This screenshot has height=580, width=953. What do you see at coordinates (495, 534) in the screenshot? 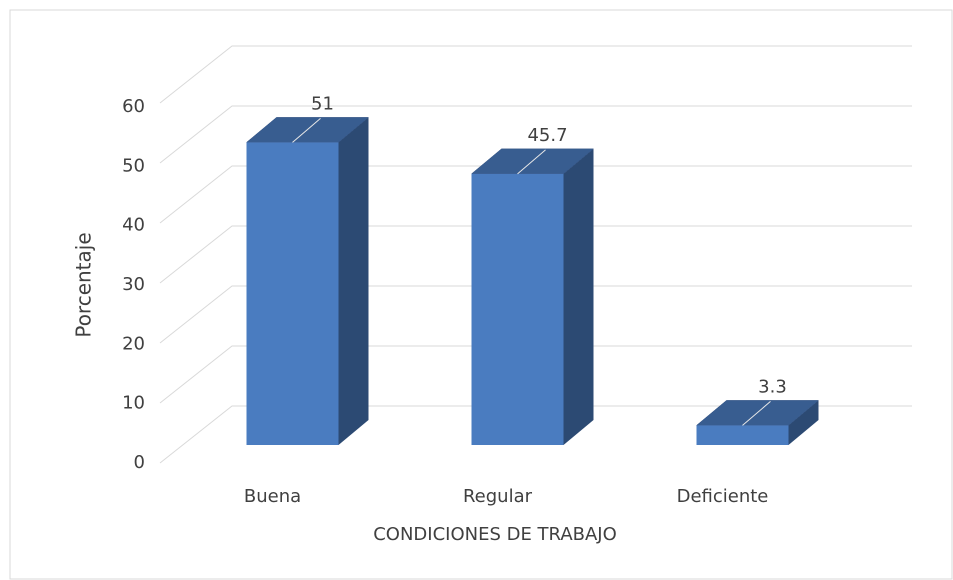
I see `x-axis-title: CONDICIONES DE TRABAJO` at bounding box center [495, 534].